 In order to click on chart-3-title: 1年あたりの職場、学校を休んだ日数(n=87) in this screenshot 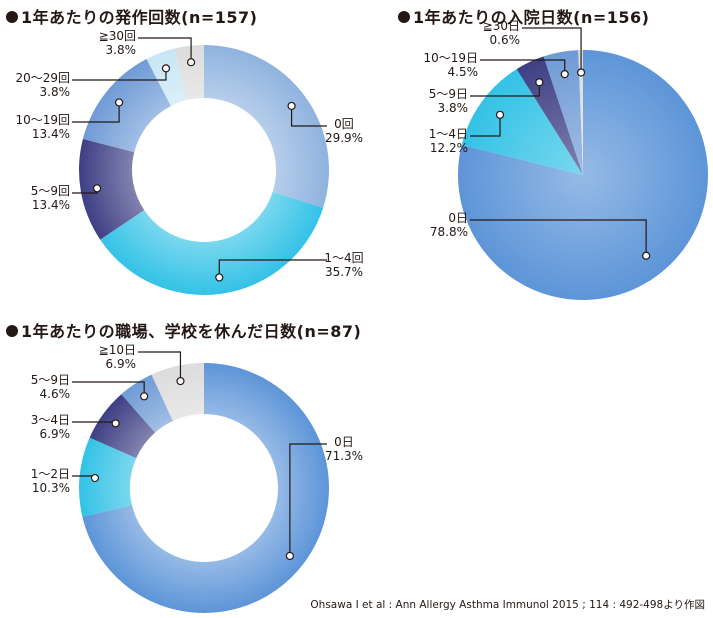, I will do `click(183, 330)`.